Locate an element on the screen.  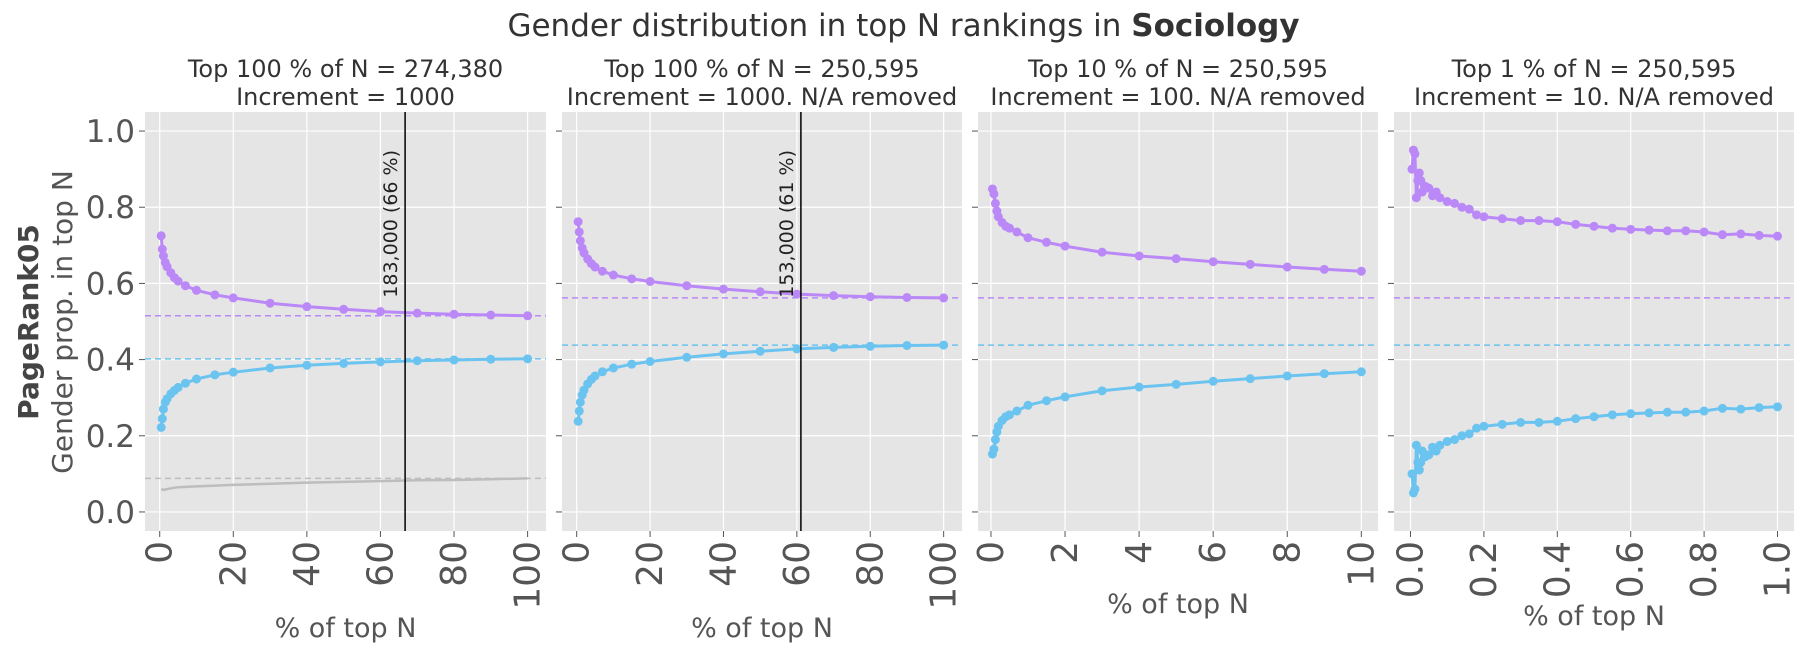
x-tick-label: 80 is located at coordinates (870, 564).